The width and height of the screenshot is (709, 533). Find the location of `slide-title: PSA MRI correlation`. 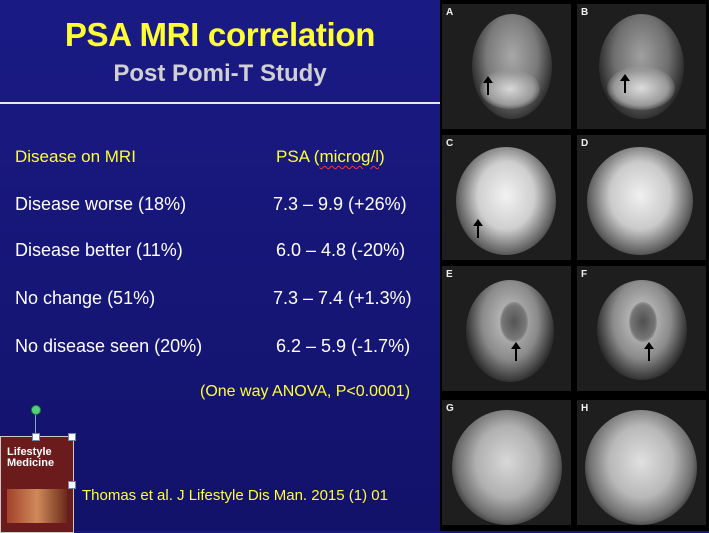

slide-title: PSA MRI correlation is located at coordinates (220, 34).